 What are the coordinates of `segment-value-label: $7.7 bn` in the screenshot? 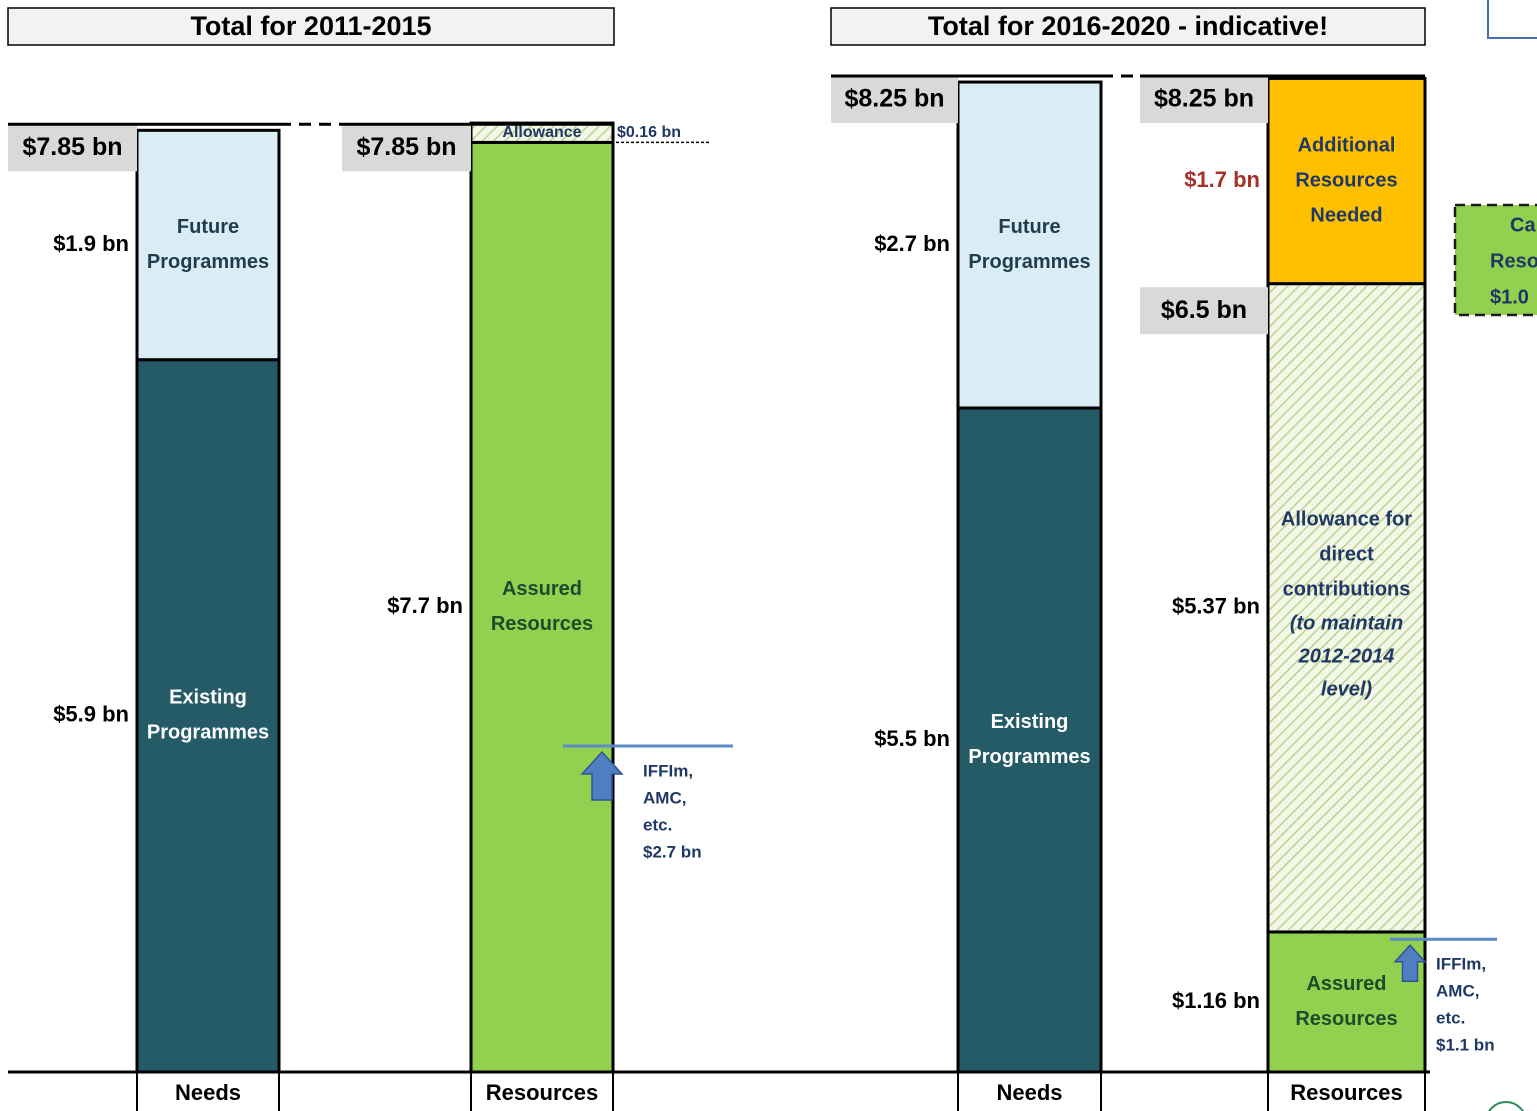 It's located at (425, 605).